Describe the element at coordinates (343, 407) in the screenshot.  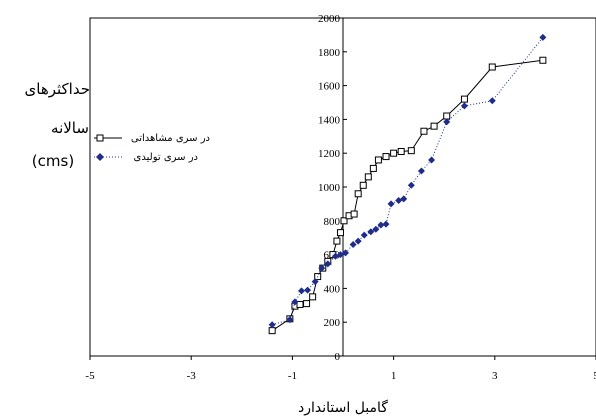
I see `x-axis-title: گامبل استاندارد` at that location.